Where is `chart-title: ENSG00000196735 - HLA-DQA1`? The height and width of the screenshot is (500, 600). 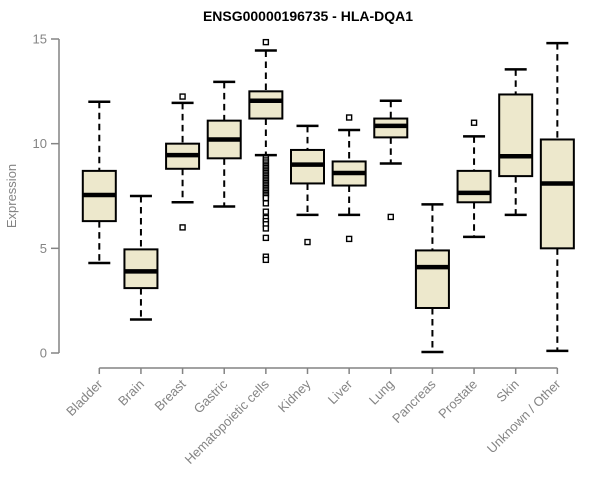
chart-title: ENSG00000196735 - HLA-DQA1 is located at coordinates (308, 16).